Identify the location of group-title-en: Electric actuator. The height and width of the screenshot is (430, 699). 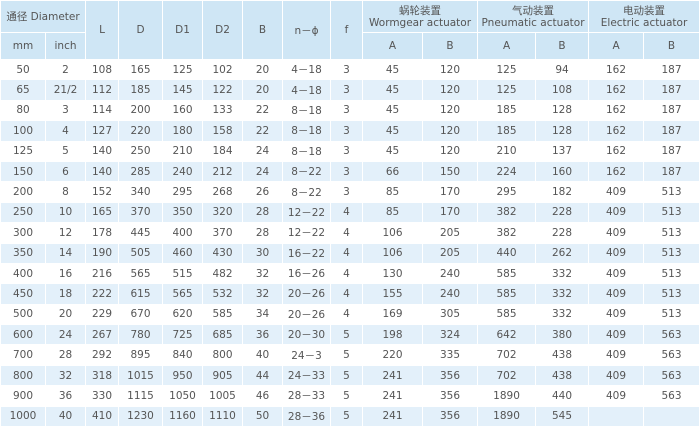
(644, 22).